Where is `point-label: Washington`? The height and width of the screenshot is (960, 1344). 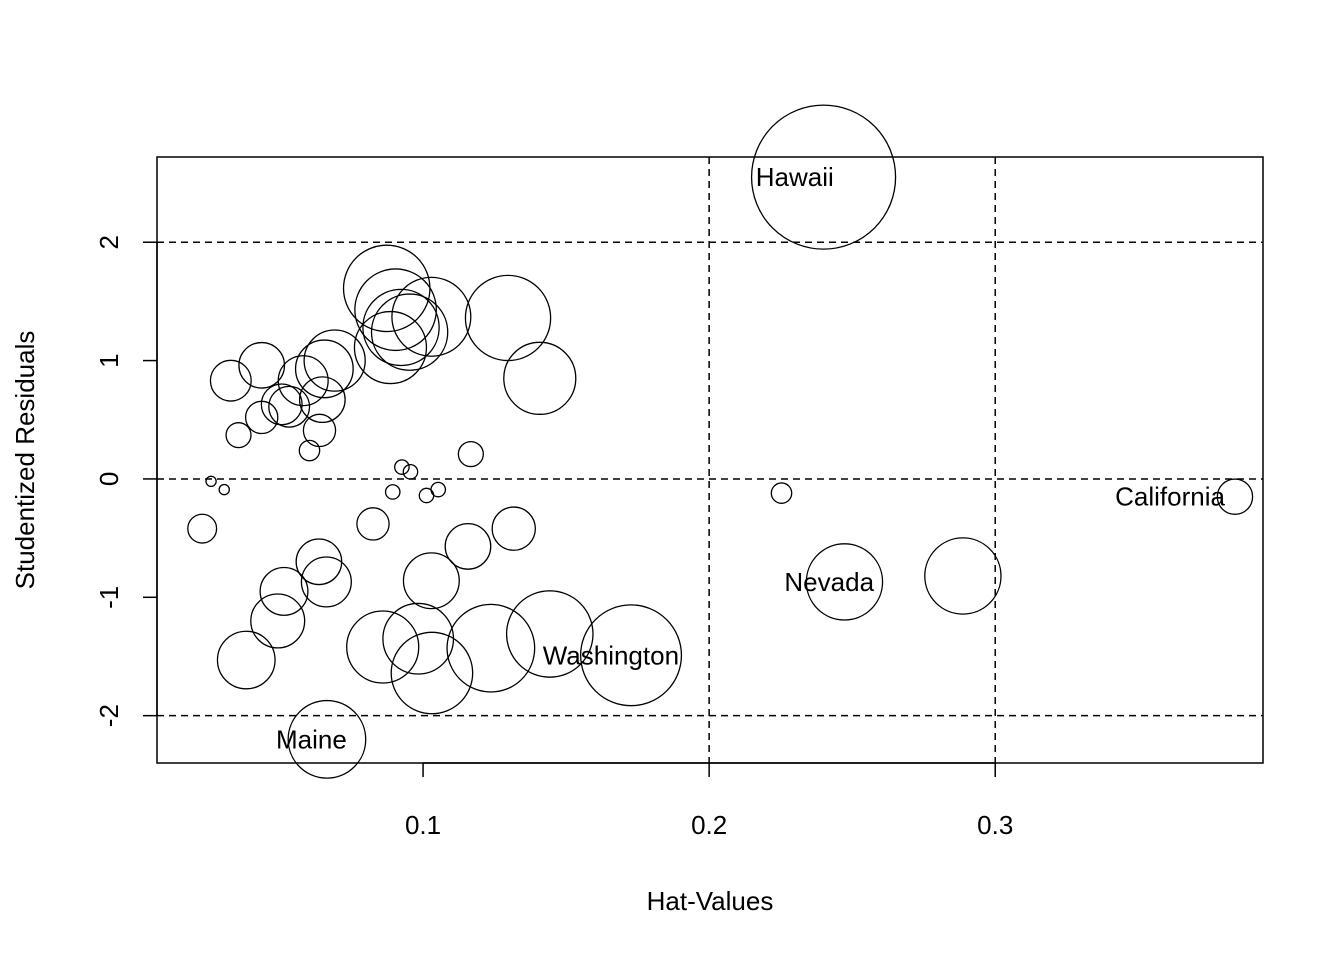 point-label: Washington is located at coordinates (611, 655).